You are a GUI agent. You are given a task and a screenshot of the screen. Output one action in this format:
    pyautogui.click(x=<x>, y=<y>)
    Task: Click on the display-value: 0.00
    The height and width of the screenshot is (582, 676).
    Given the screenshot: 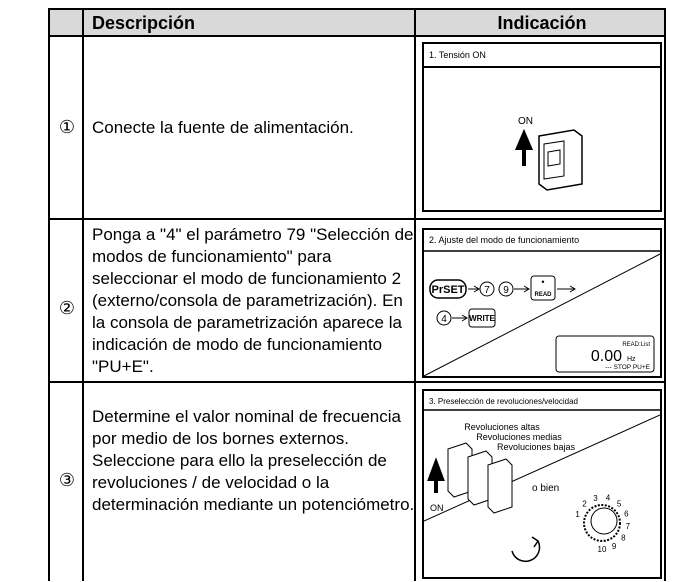 What is the action you would take?
    pyautogui.click(x=606, y=356)
    